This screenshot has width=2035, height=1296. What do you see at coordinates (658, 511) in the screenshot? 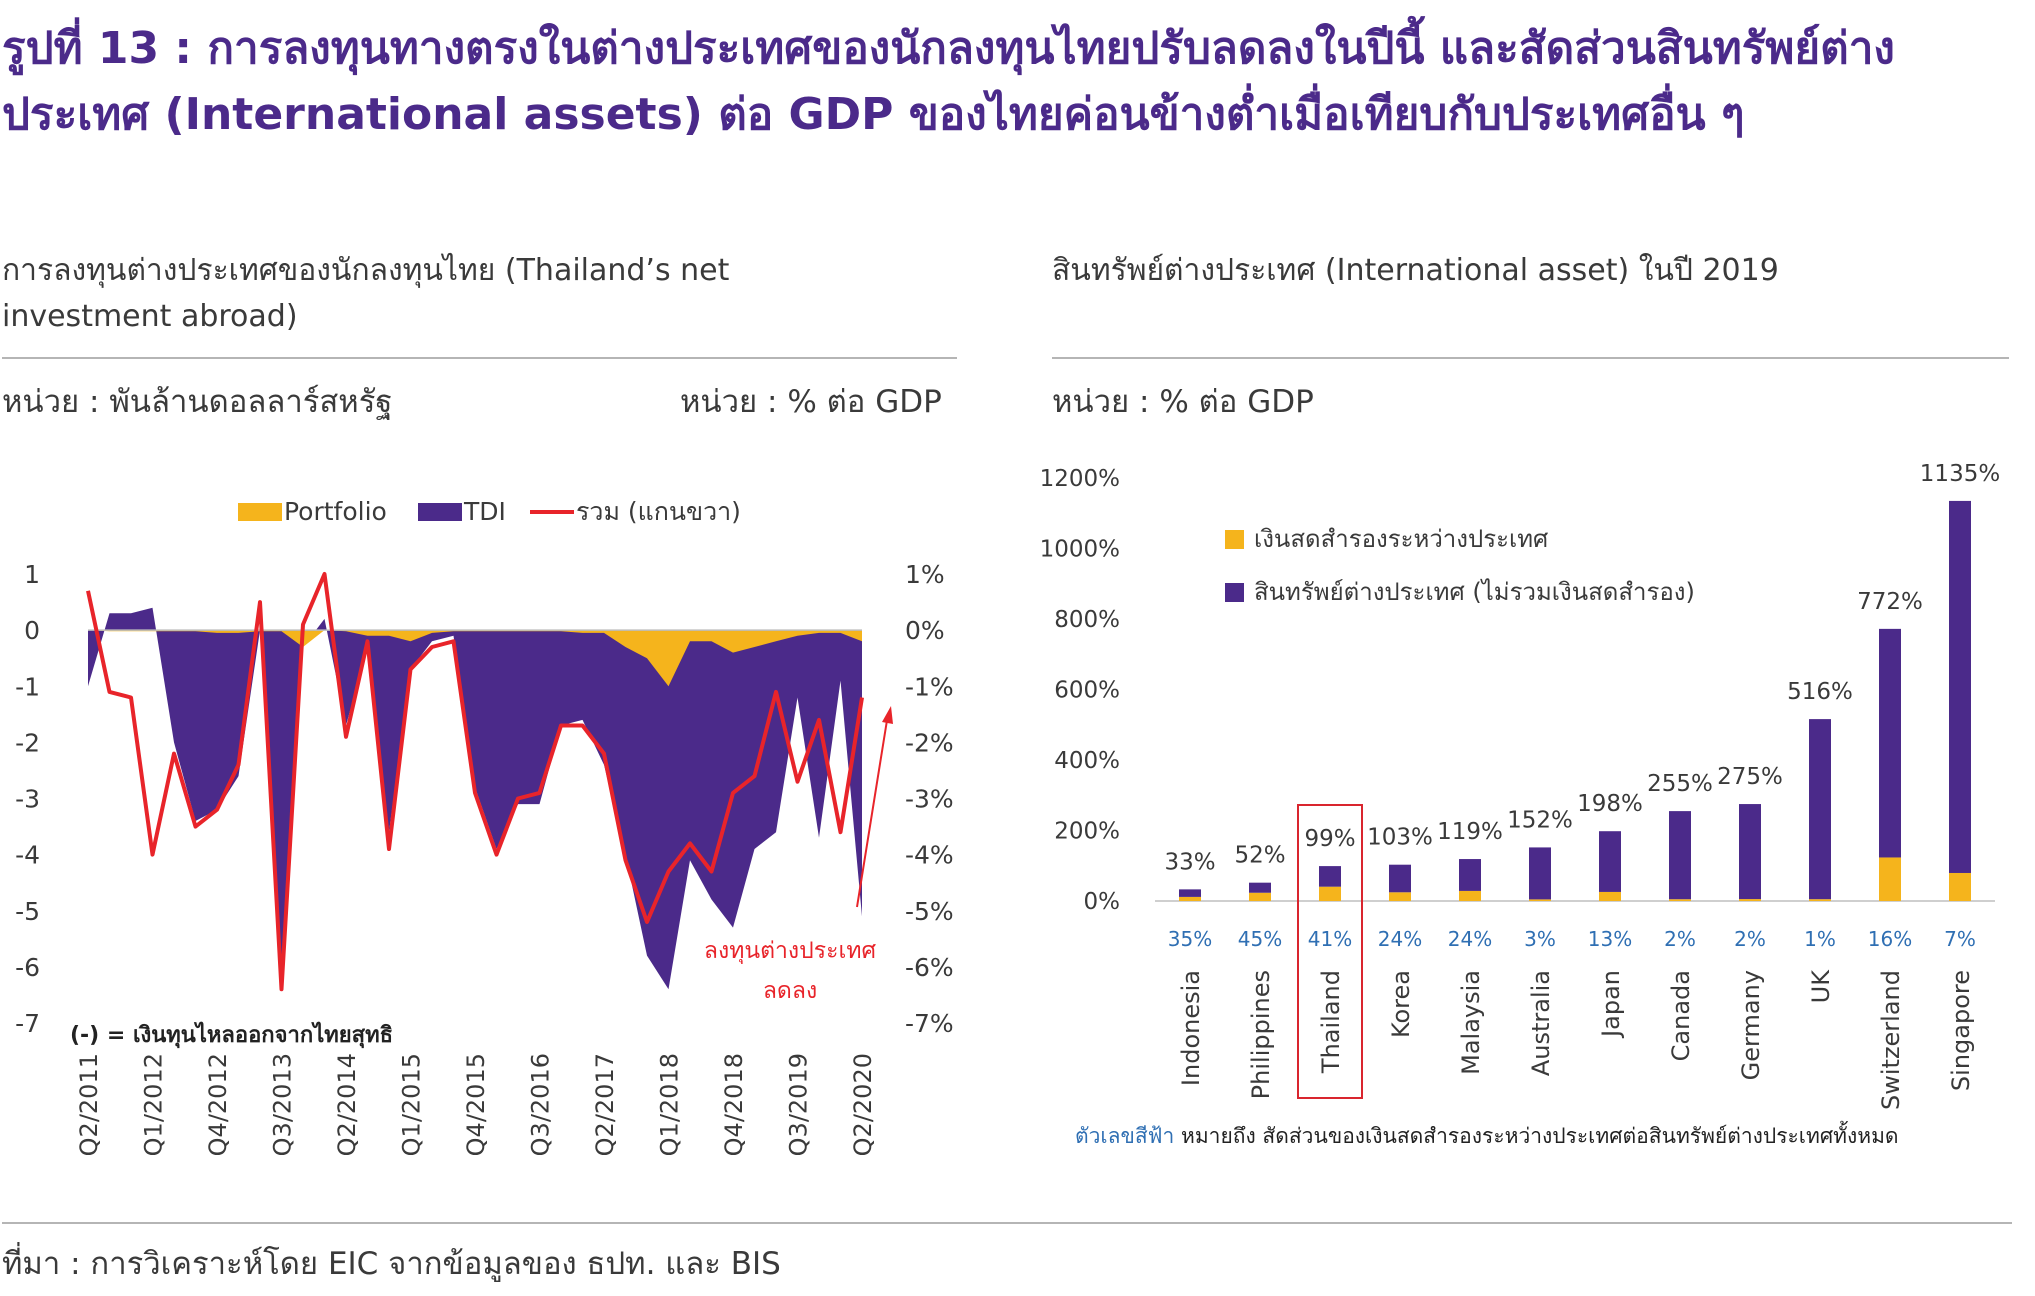
I see `legend-label-total: รวม (แกนขวา)` at bounding box center [658, 511].